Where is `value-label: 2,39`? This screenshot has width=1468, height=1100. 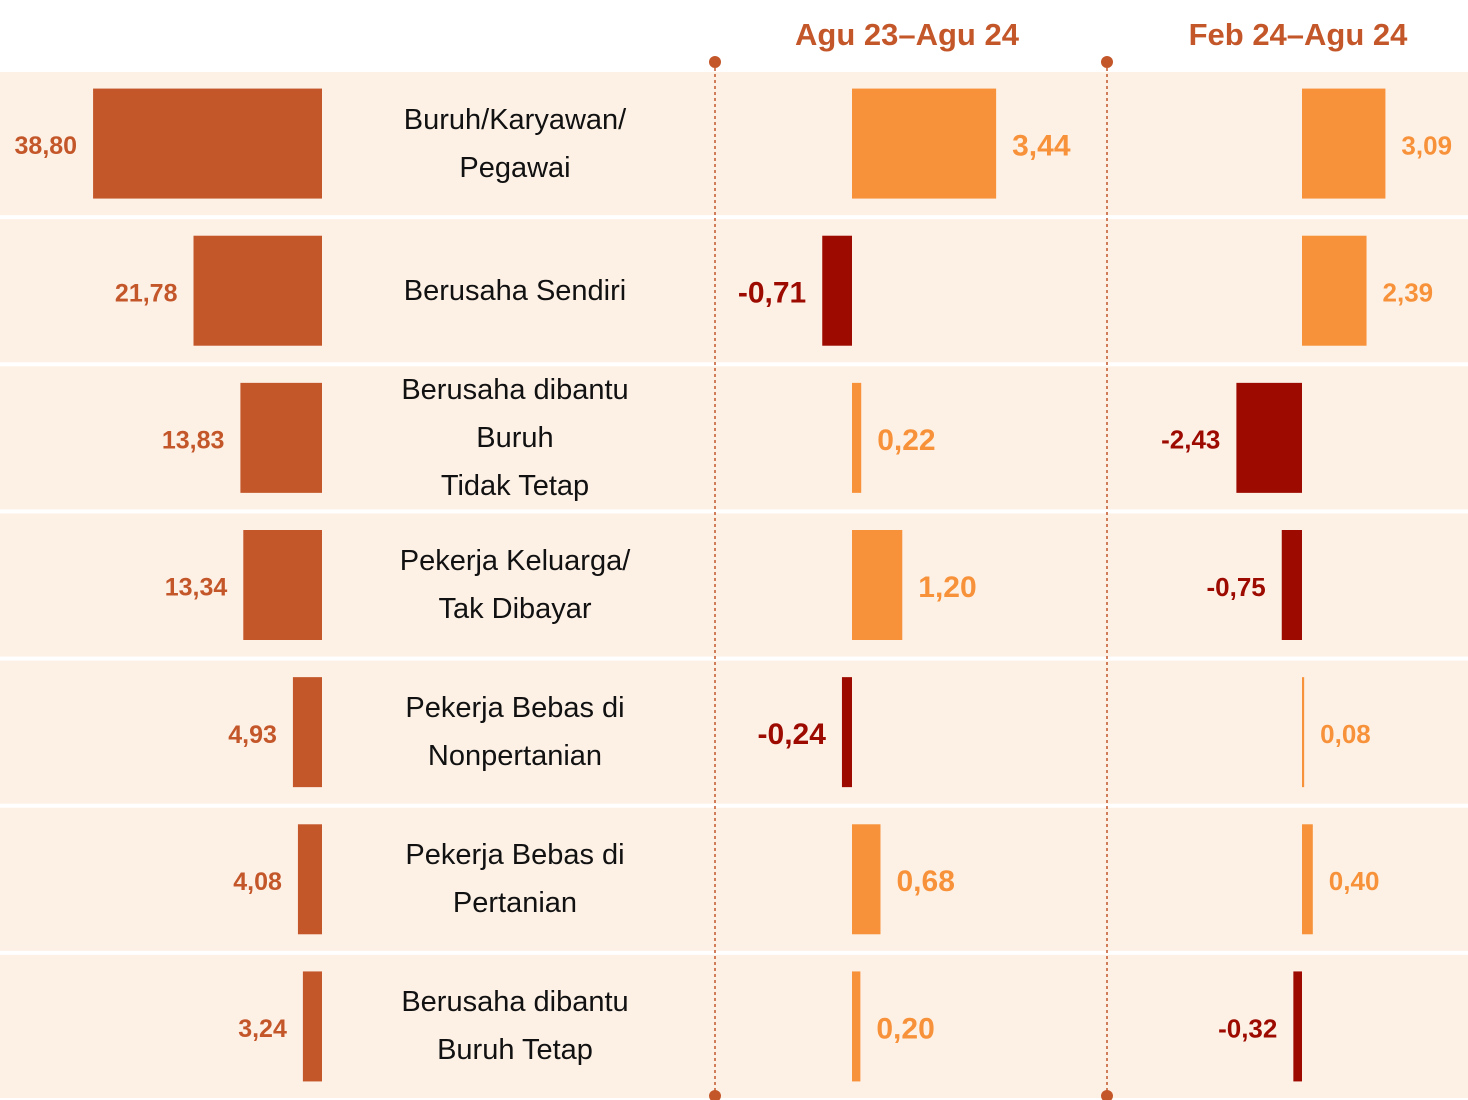
value-label: 2,39 is located at coordinates (1408, 293).